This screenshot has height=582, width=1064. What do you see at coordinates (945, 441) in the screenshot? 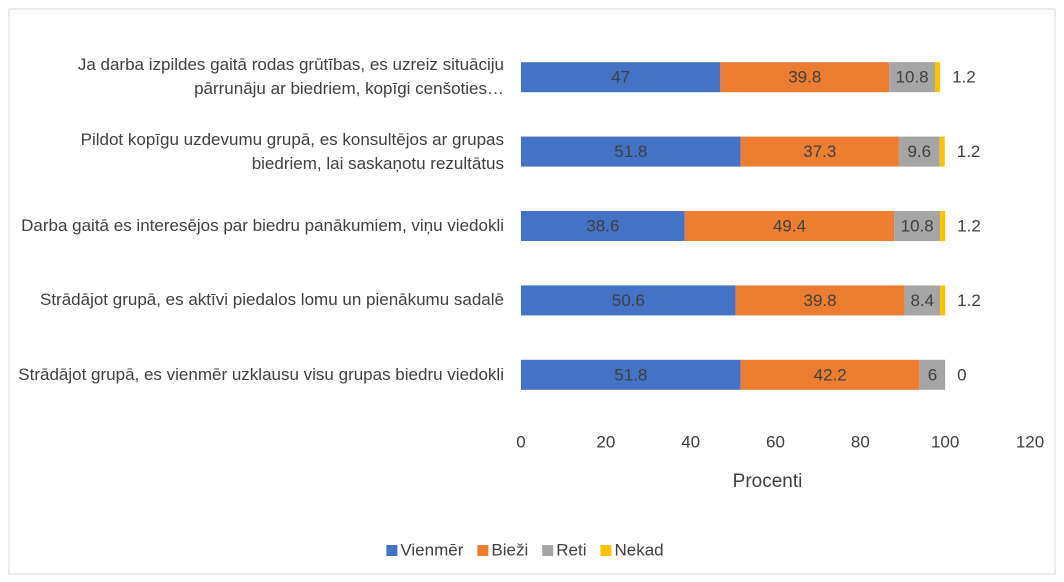
I see `x-tick-label: 100` at bounding box center [945, 441].